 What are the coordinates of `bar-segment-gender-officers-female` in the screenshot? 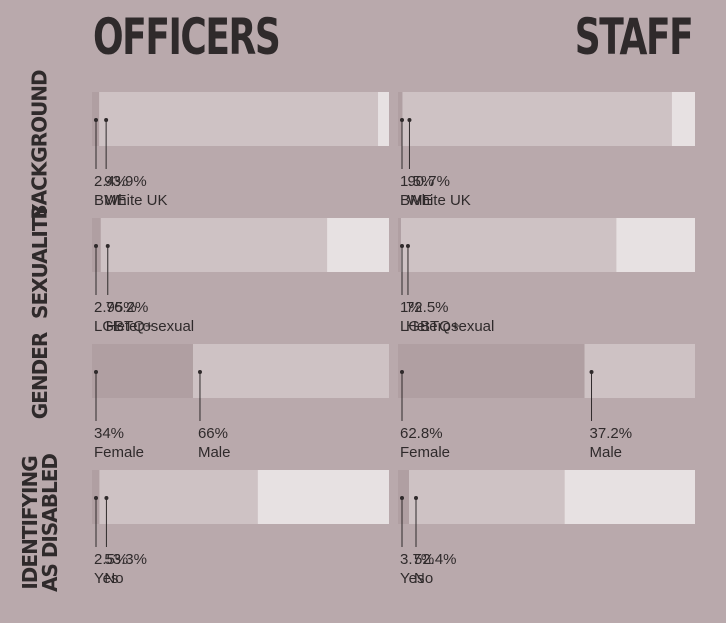 It's located at (142, 371).